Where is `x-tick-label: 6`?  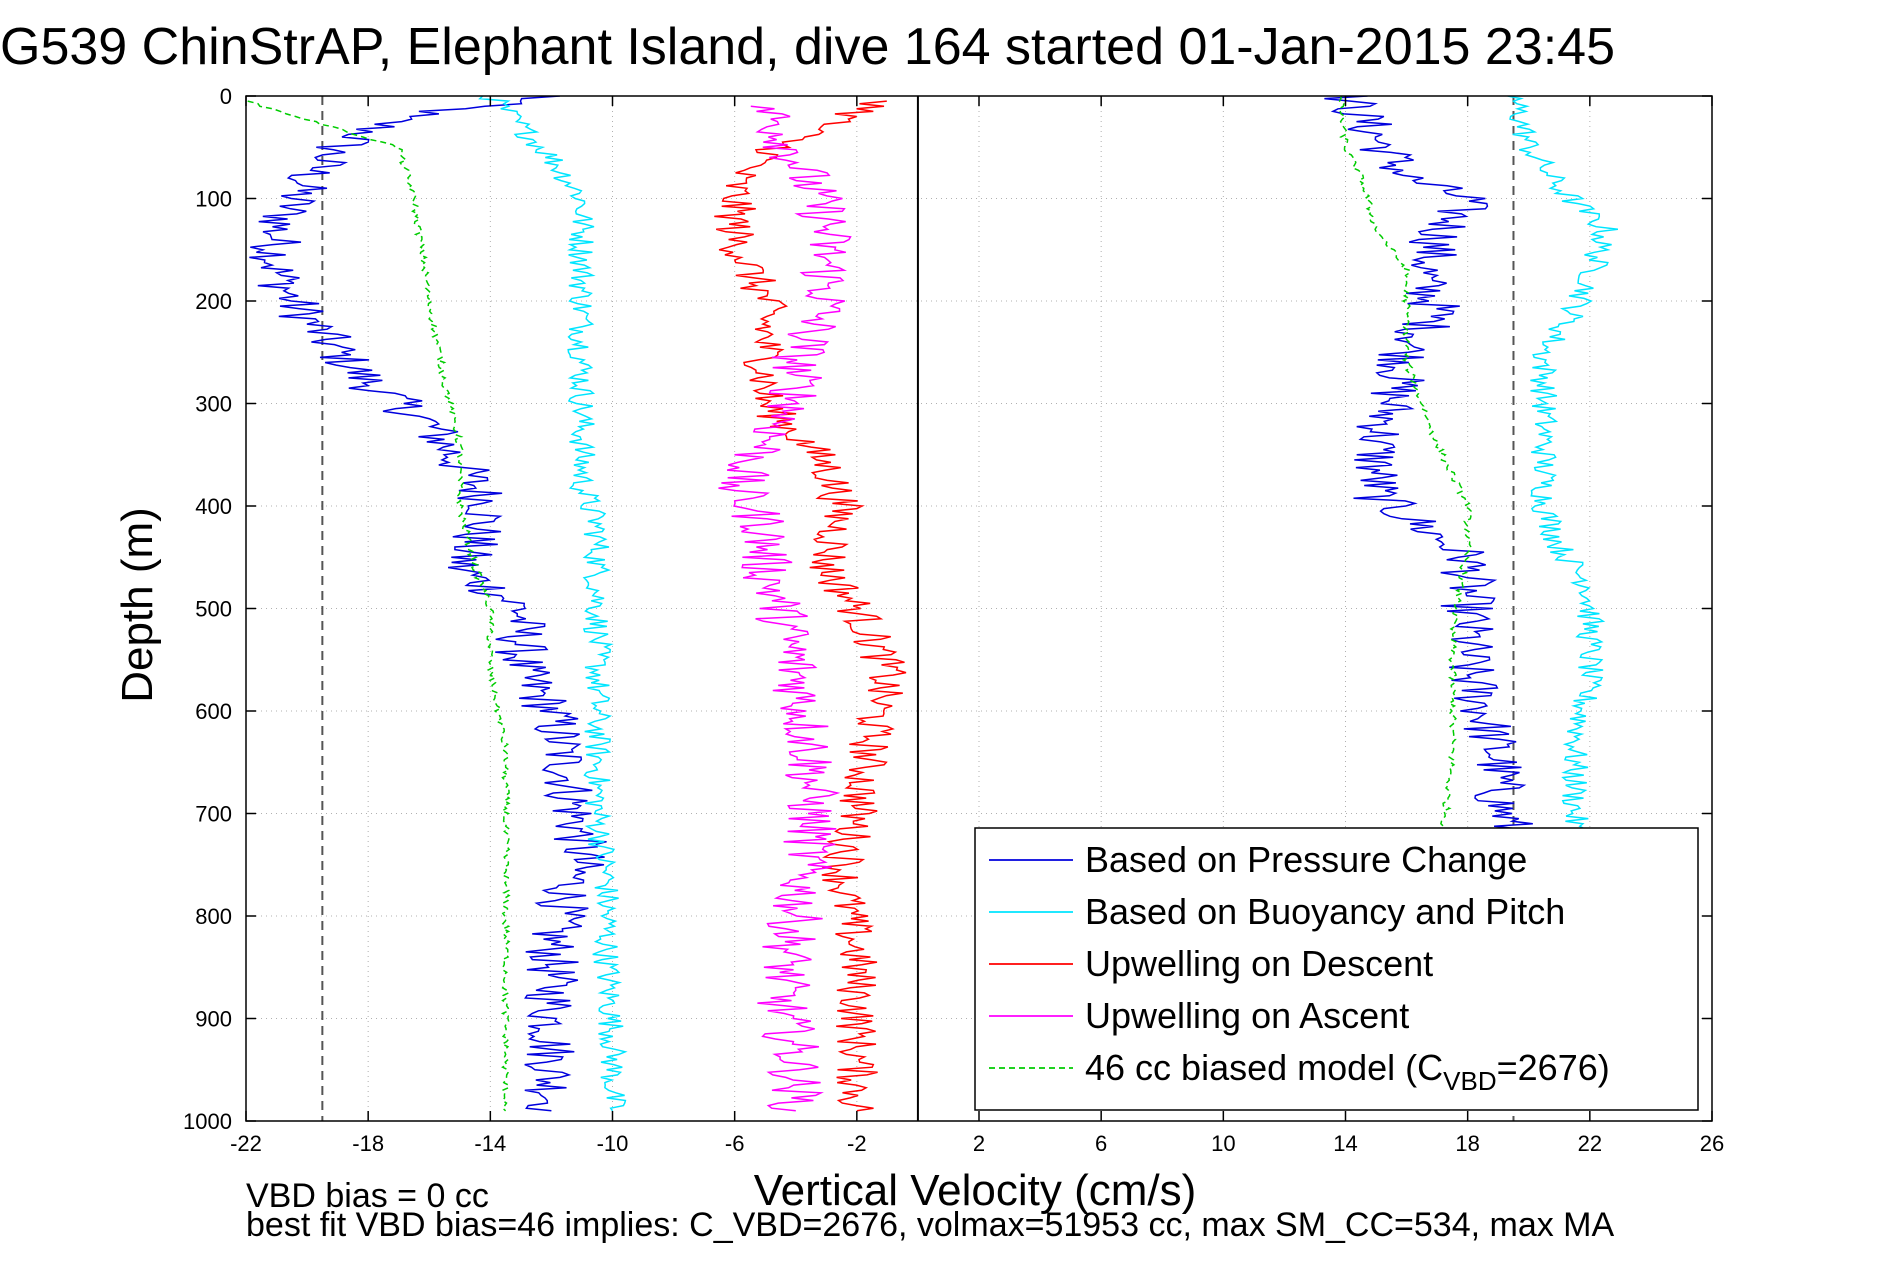
x-tick-label: 6 is located at coordinates (1101, 1143).